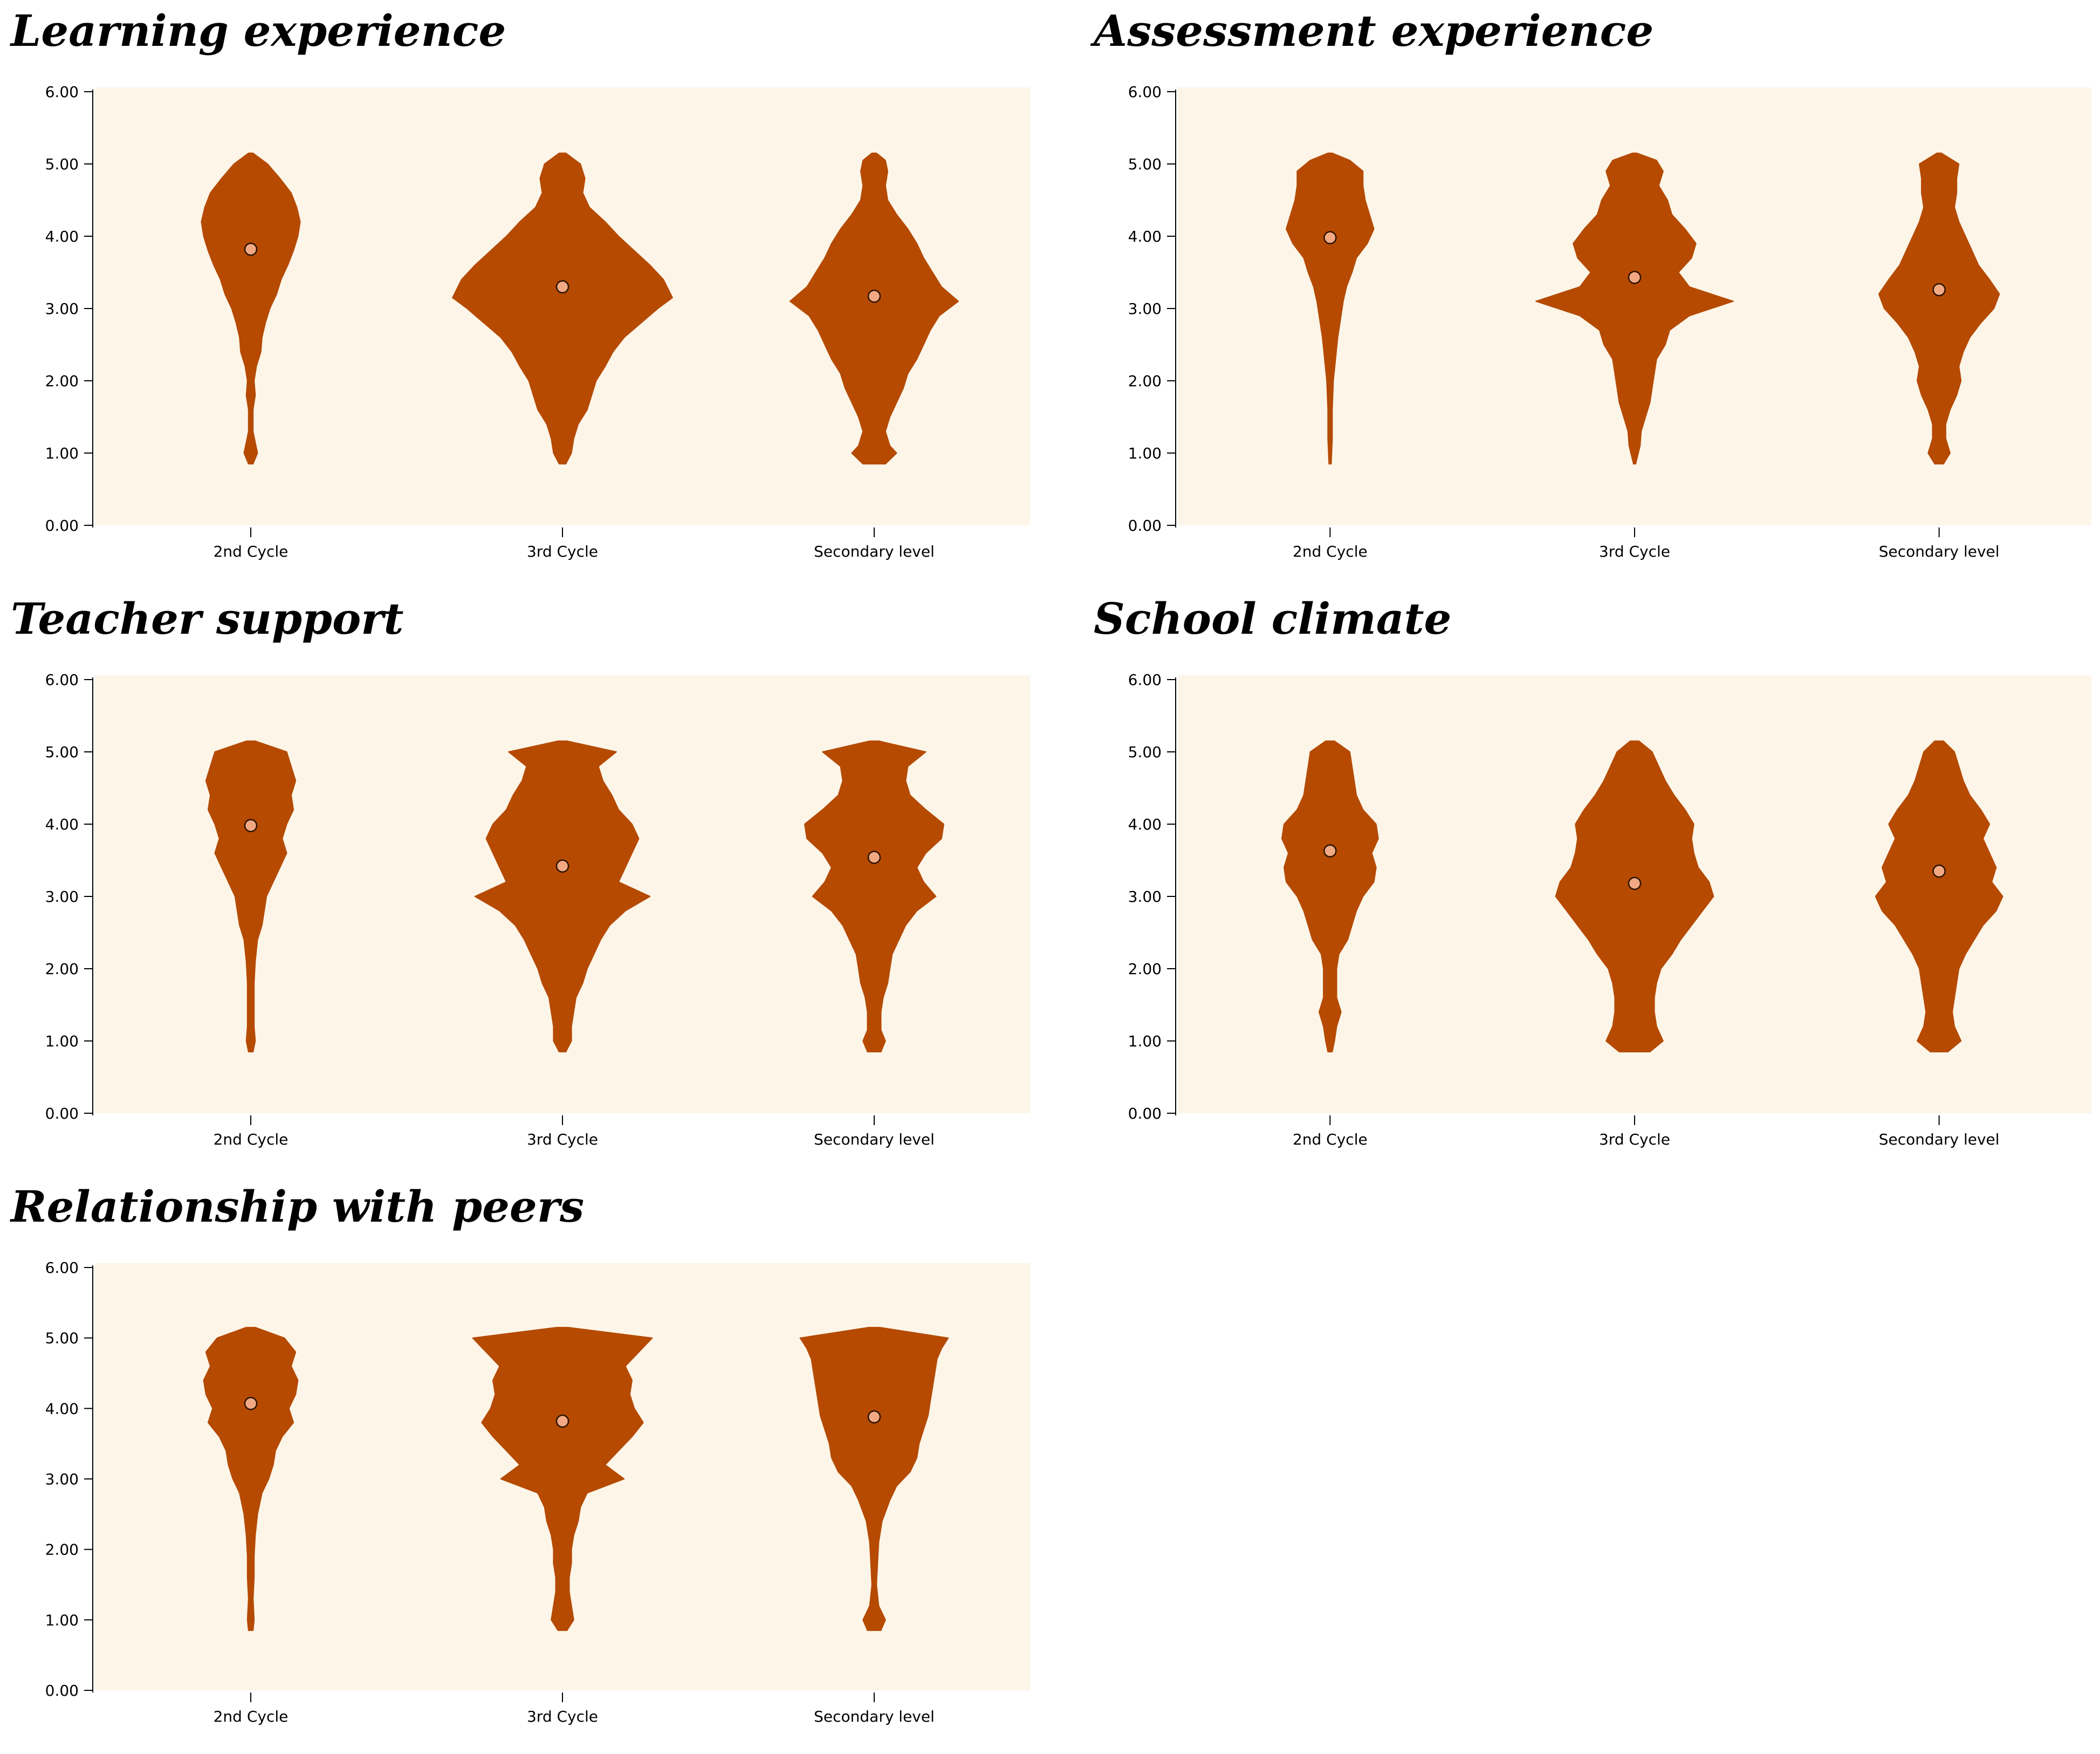 This screenshot has width=2100, height=1754. Describe the element at coordinates (208, 618) in the screenshot. I see `chart-title: Teacher support` at that location.